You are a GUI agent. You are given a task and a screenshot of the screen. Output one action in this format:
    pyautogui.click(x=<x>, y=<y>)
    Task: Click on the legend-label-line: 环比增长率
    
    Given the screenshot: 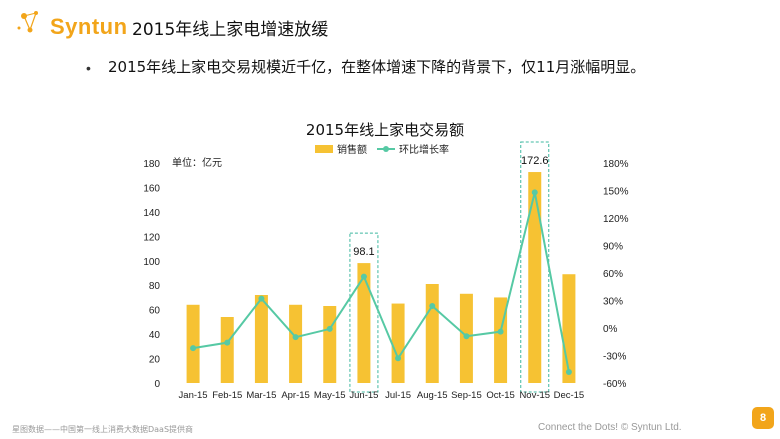 What is the action you would take?
    pyautogui.click(x=424, y=149)
    